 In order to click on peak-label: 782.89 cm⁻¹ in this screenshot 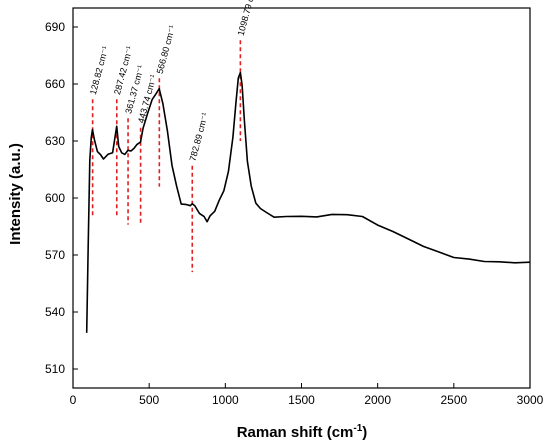, I will do `click(199, 137)`.